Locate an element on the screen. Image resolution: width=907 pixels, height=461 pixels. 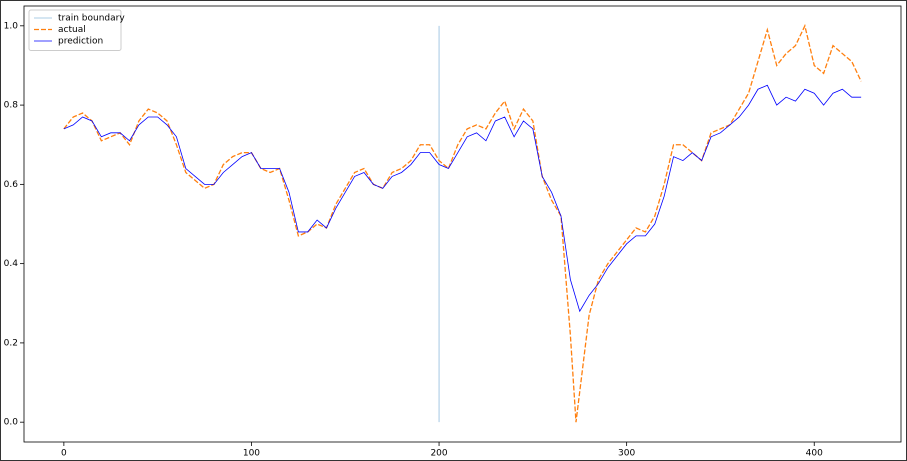
legend-label: prediction is located at coordinates (80, 42).